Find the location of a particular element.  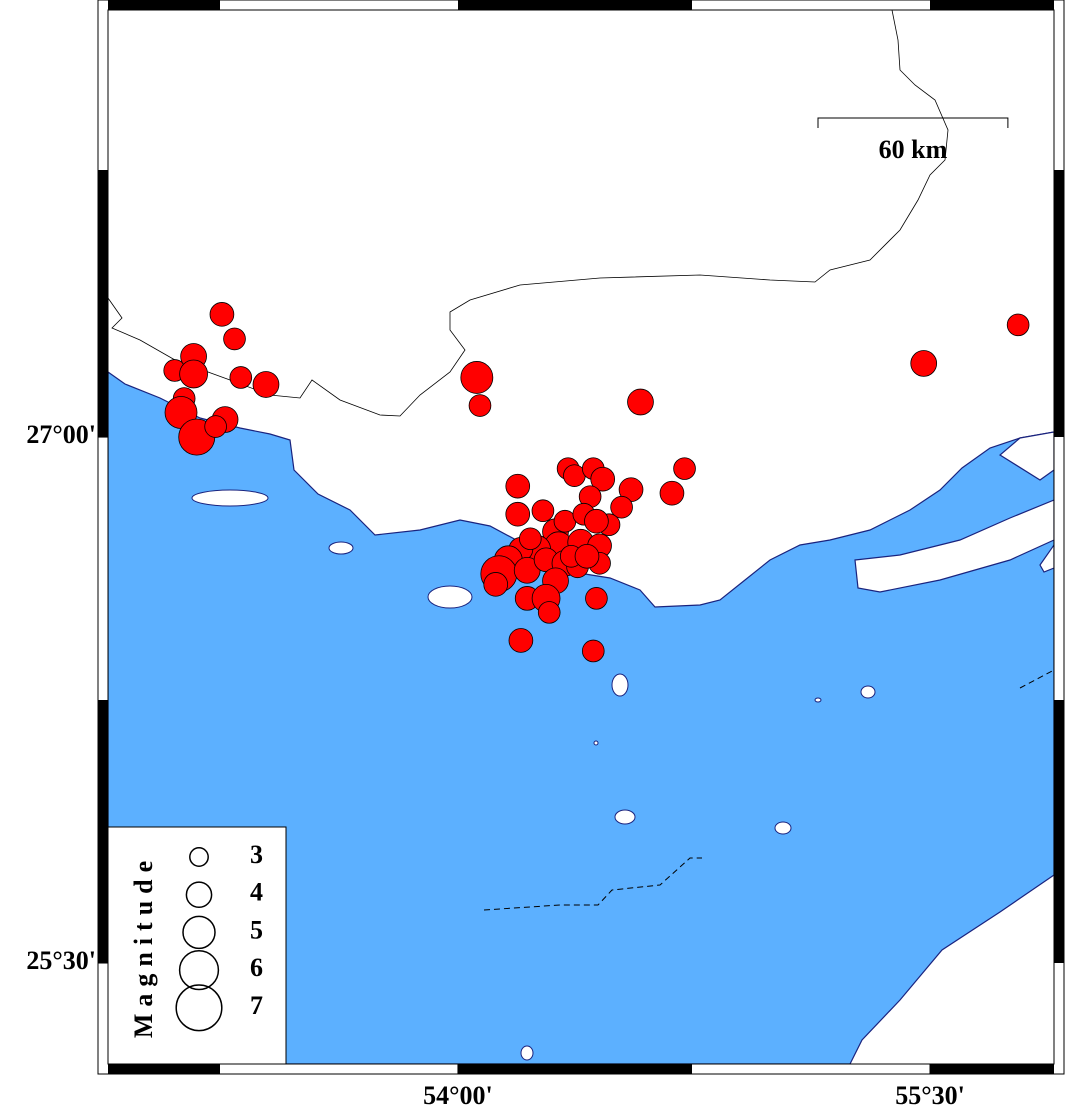

scale-line is located at coordinates (913, 122).